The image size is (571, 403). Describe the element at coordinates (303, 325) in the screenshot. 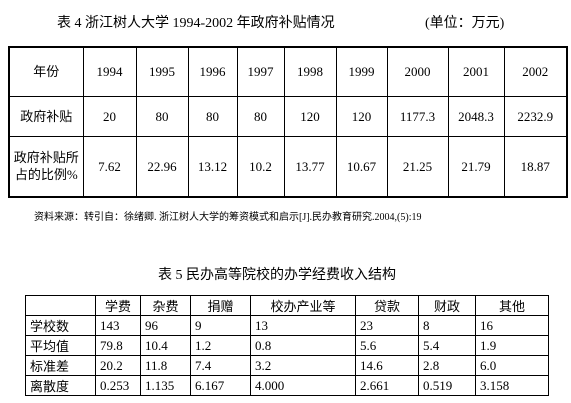

I see `value-cell: 13` at that location.